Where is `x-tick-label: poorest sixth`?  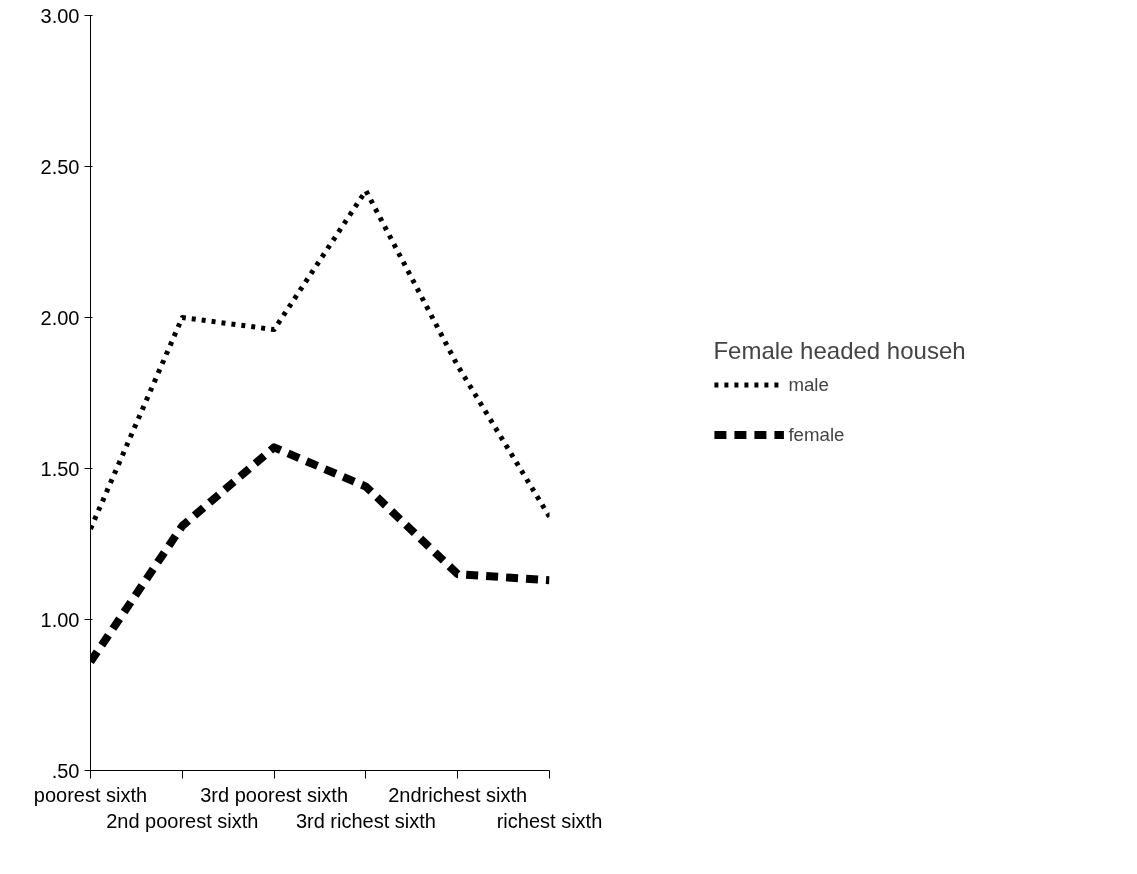
x-tick-label: poorest sixth is located at coordinates (90, 794).